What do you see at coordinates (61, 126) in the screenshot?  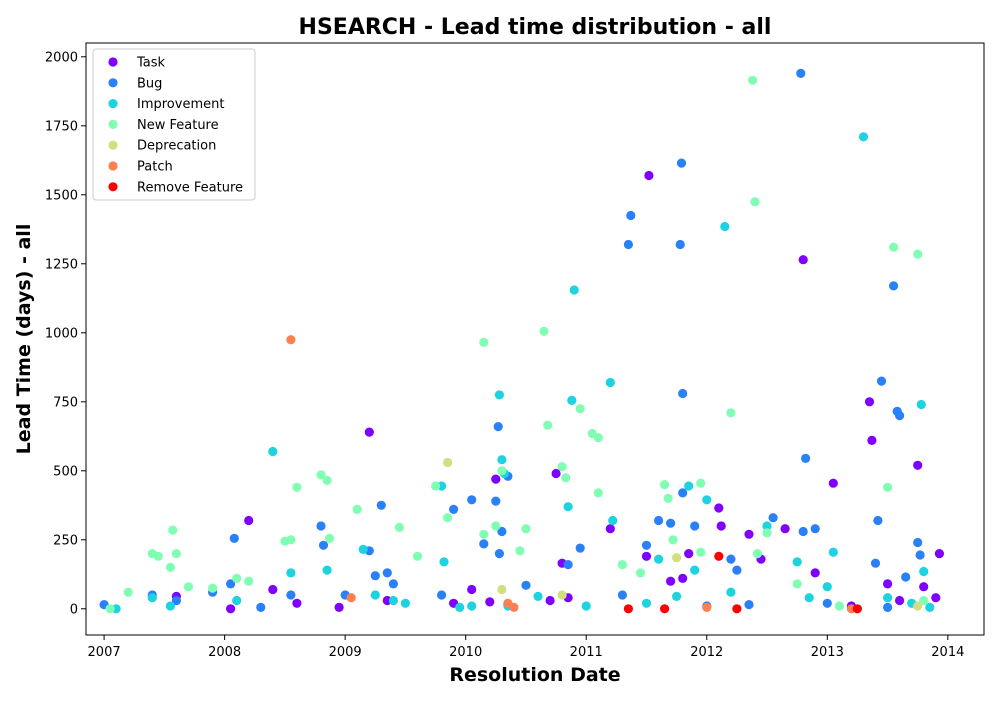 I see `y-tick-label: 1750` at bounding box center [61, 126].